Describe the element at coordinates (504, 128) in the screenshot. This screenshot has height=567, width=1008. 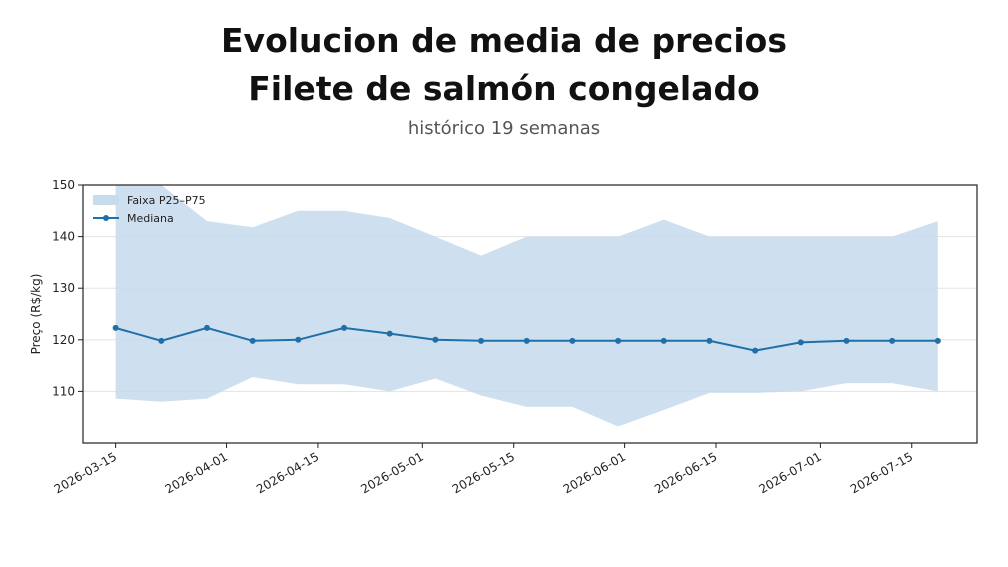
I see `chart-subtitle: histórico 19 semanas` at that location.